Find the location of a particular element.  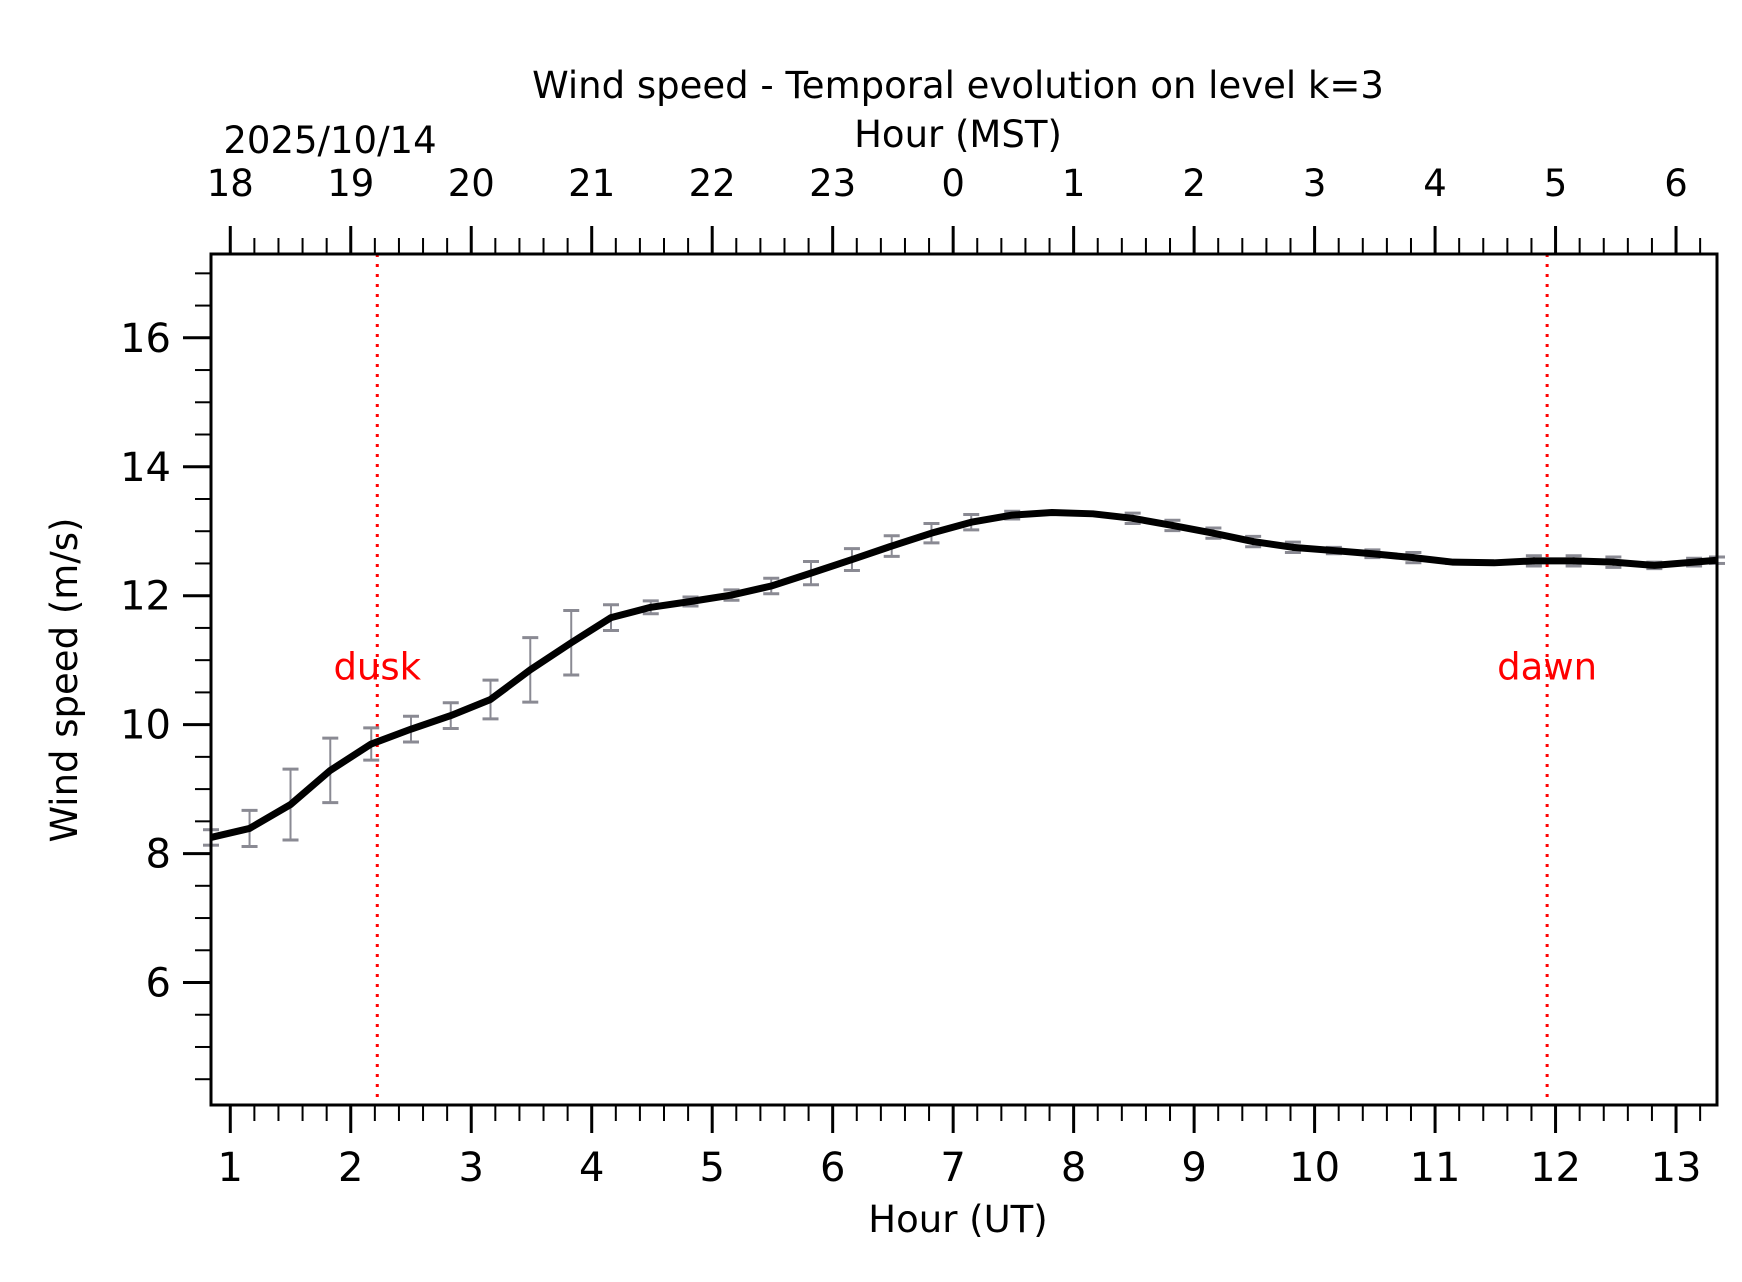

x-tick-label: 13 is located at coordinates (1676, 1168).